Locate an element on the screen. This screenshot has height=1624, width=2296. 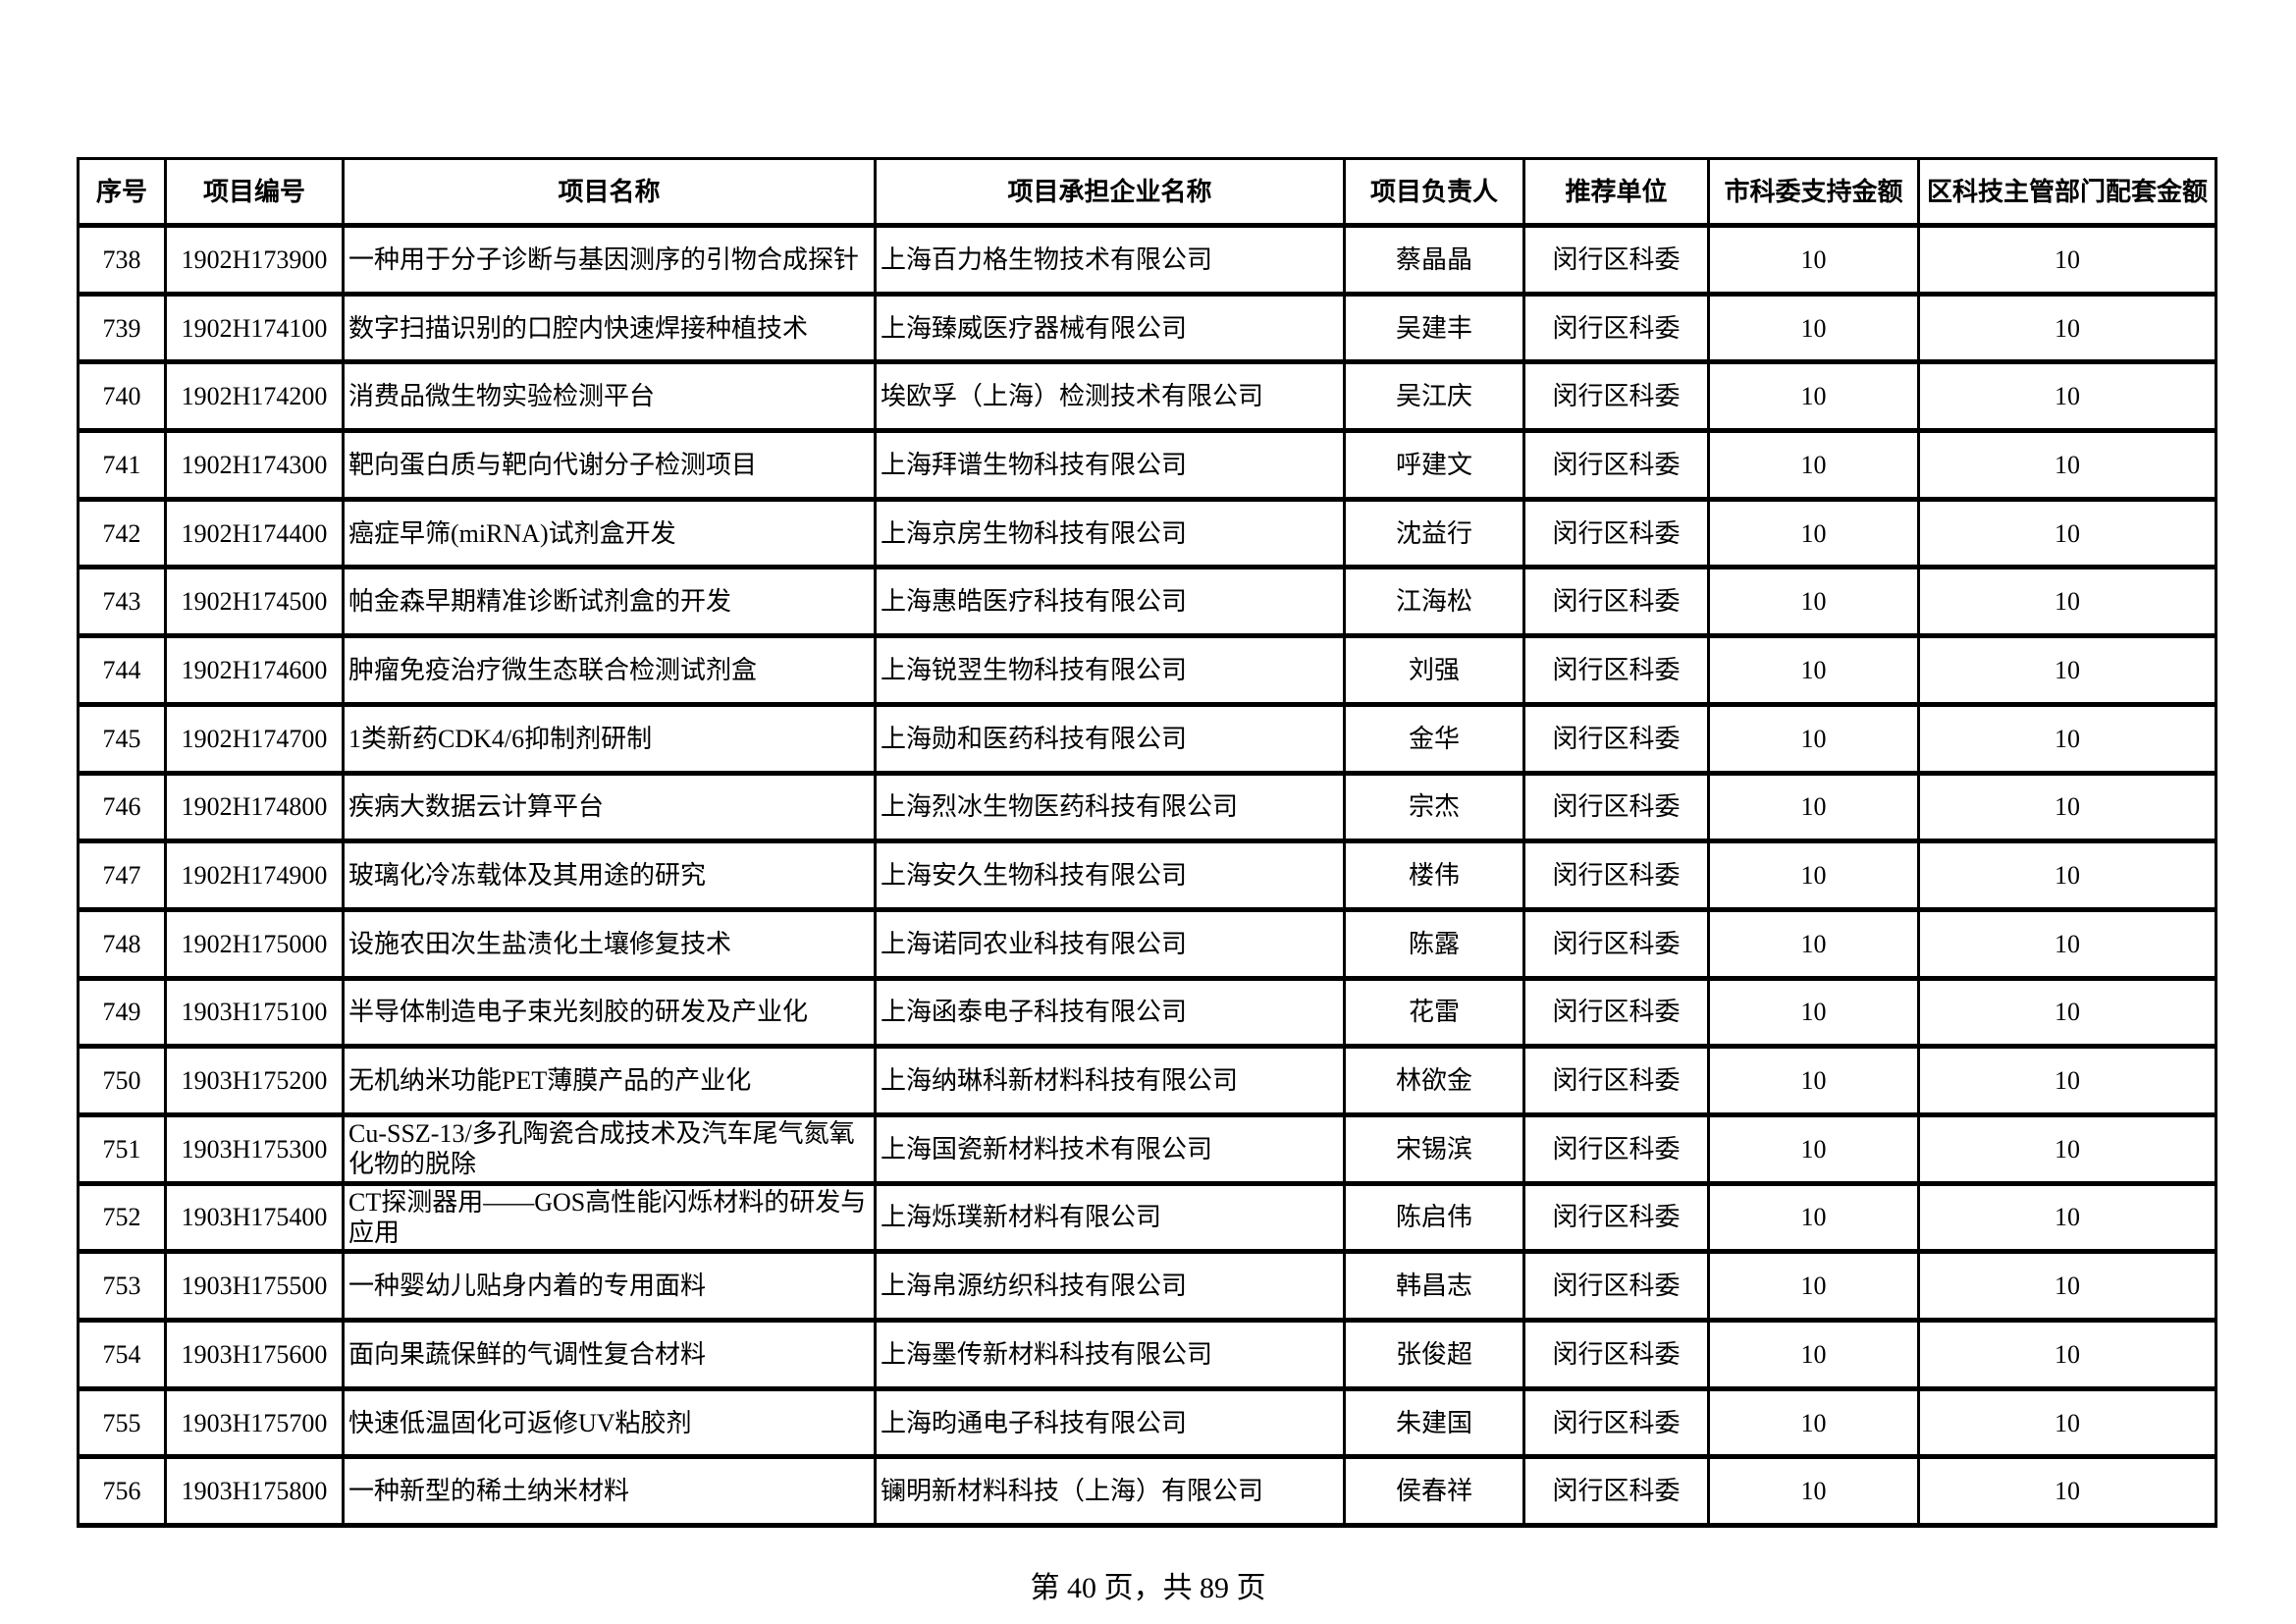
cell-company-name: 镧明新材料科技（上海）有限公司 is located at coordinates (1110, 1491).